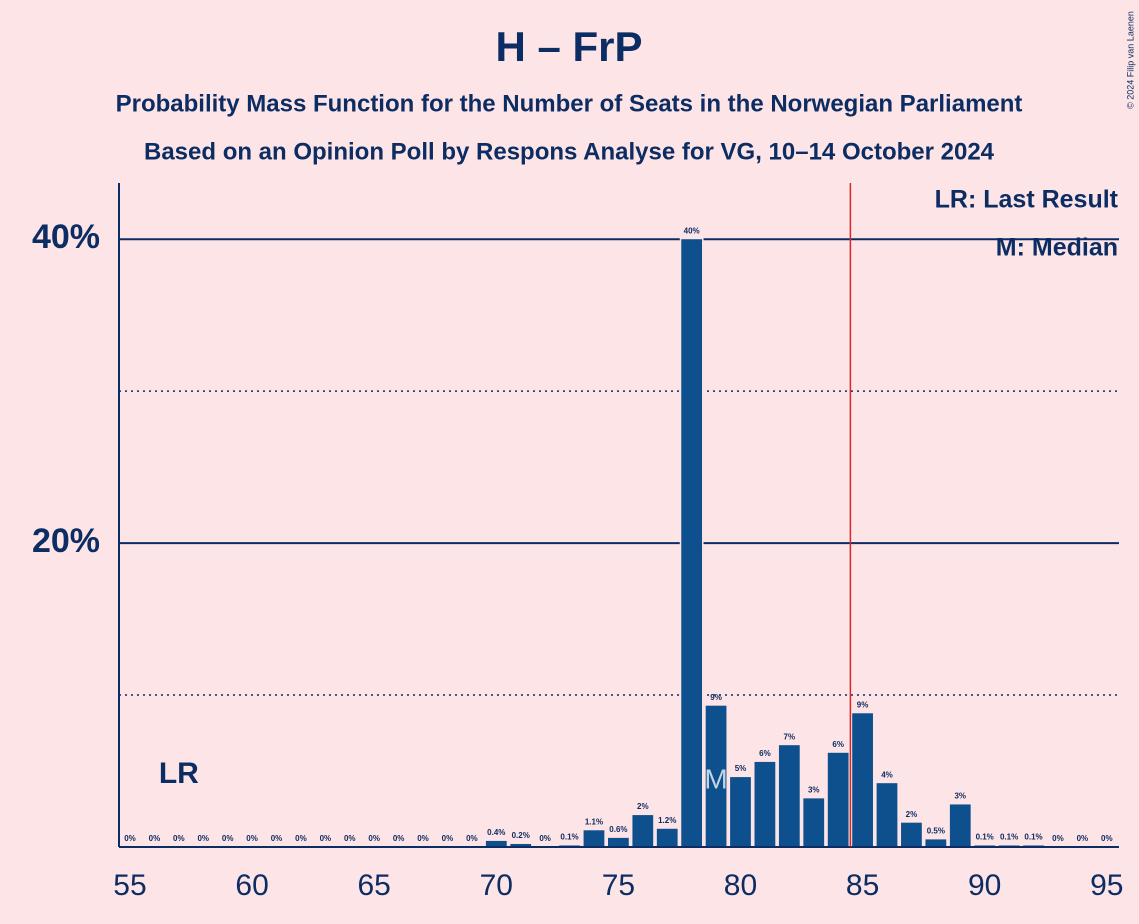 The width and height of the screenshot is (1139, 924). Describe the element at coordinates (740, 885) in the screenshot. I see `x-tick-label: 80` at that location.